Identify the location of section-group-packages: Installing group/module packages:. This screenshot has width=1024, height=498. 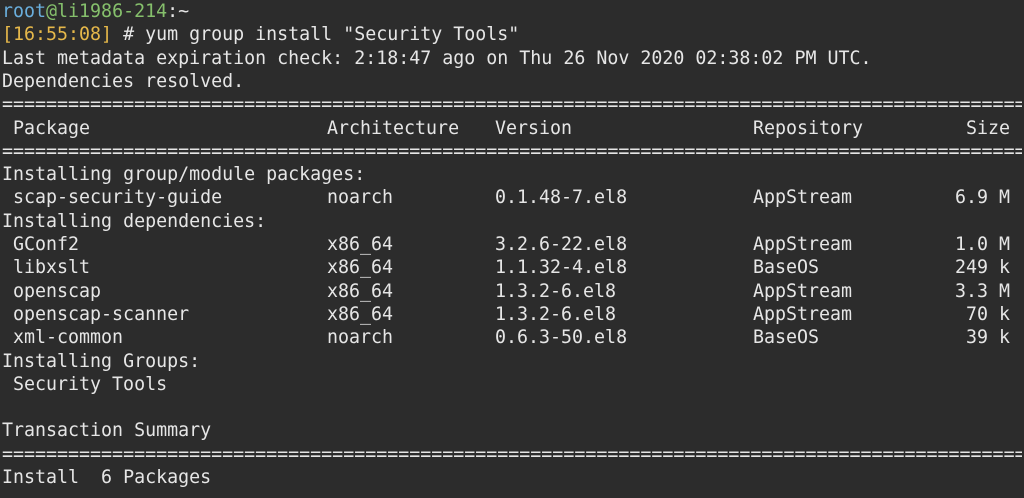
(184, 175).